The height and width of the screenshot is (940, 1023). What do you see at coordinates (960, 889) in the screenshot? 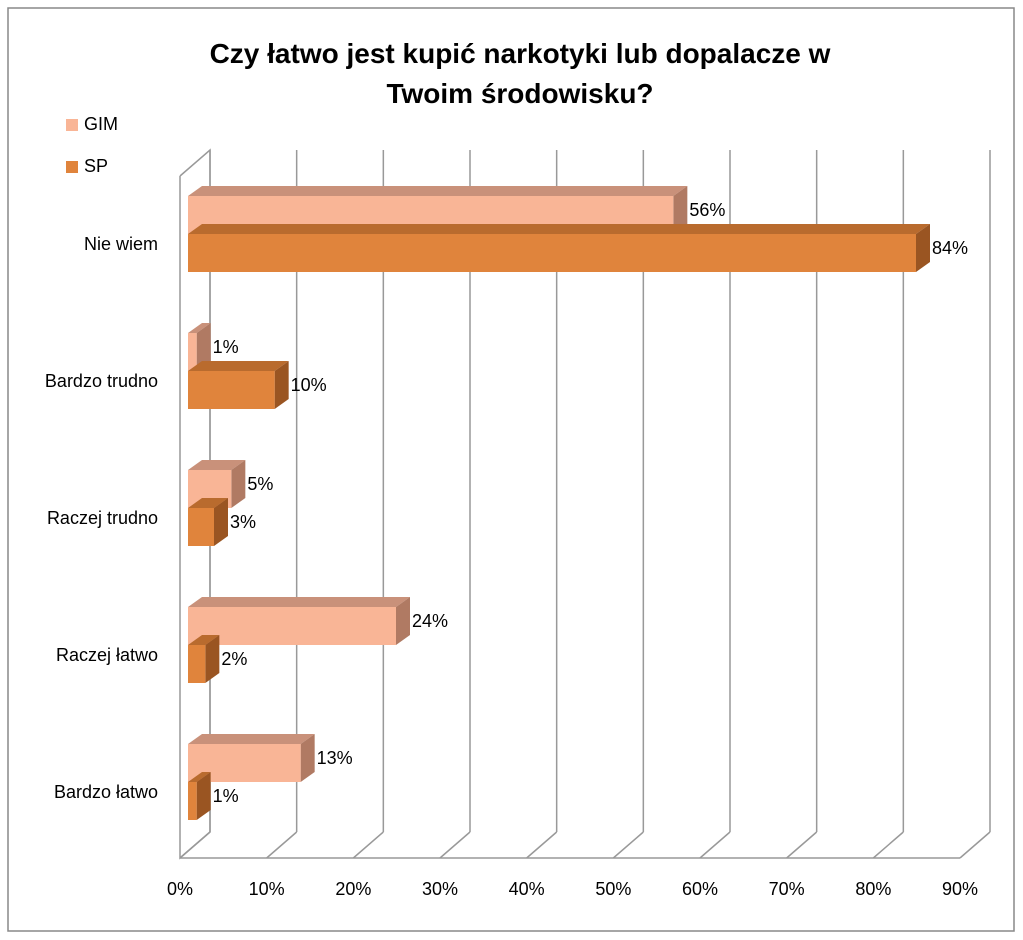
I see `x-tick-label: 90%` at bounding box center [960, 889].